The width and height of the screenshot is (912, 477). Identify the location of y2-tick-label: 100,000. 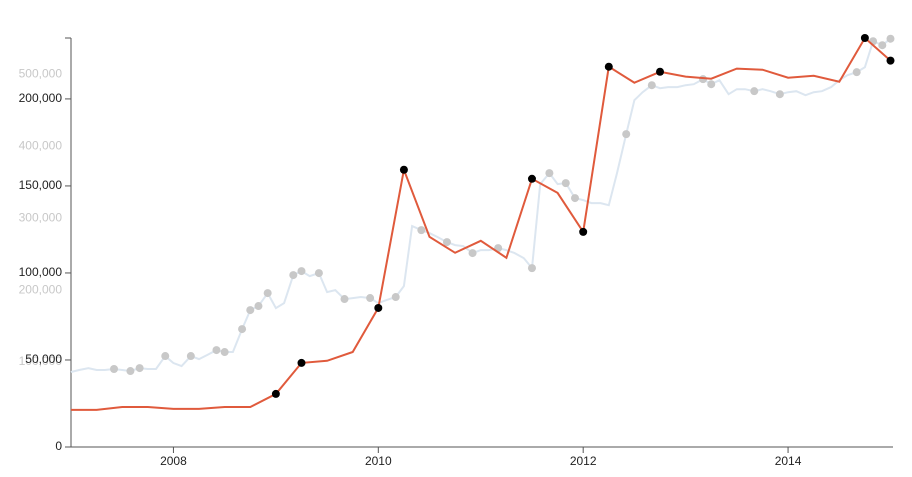
(41, 361).